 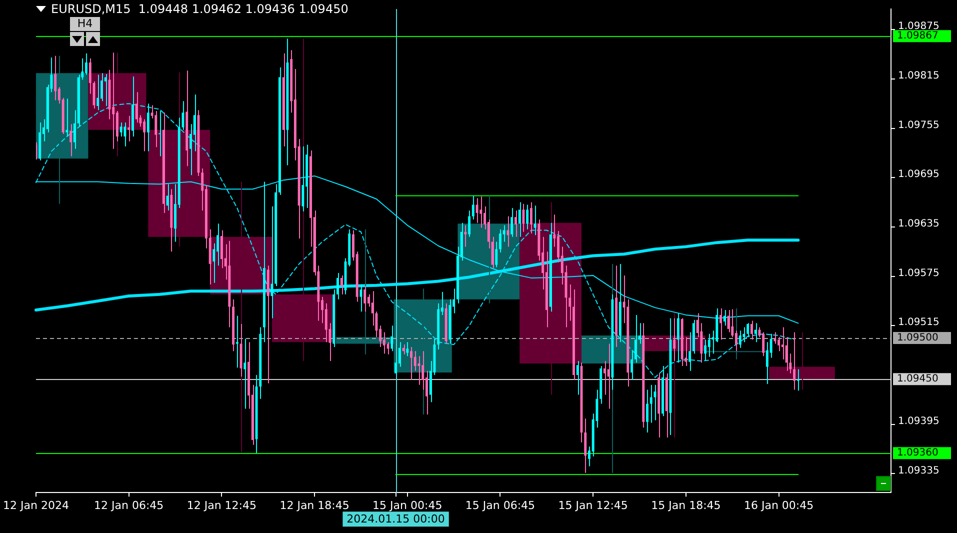 I want to click on x-tick-label: 12 Jan 12:45, so click(x=221, y=505).